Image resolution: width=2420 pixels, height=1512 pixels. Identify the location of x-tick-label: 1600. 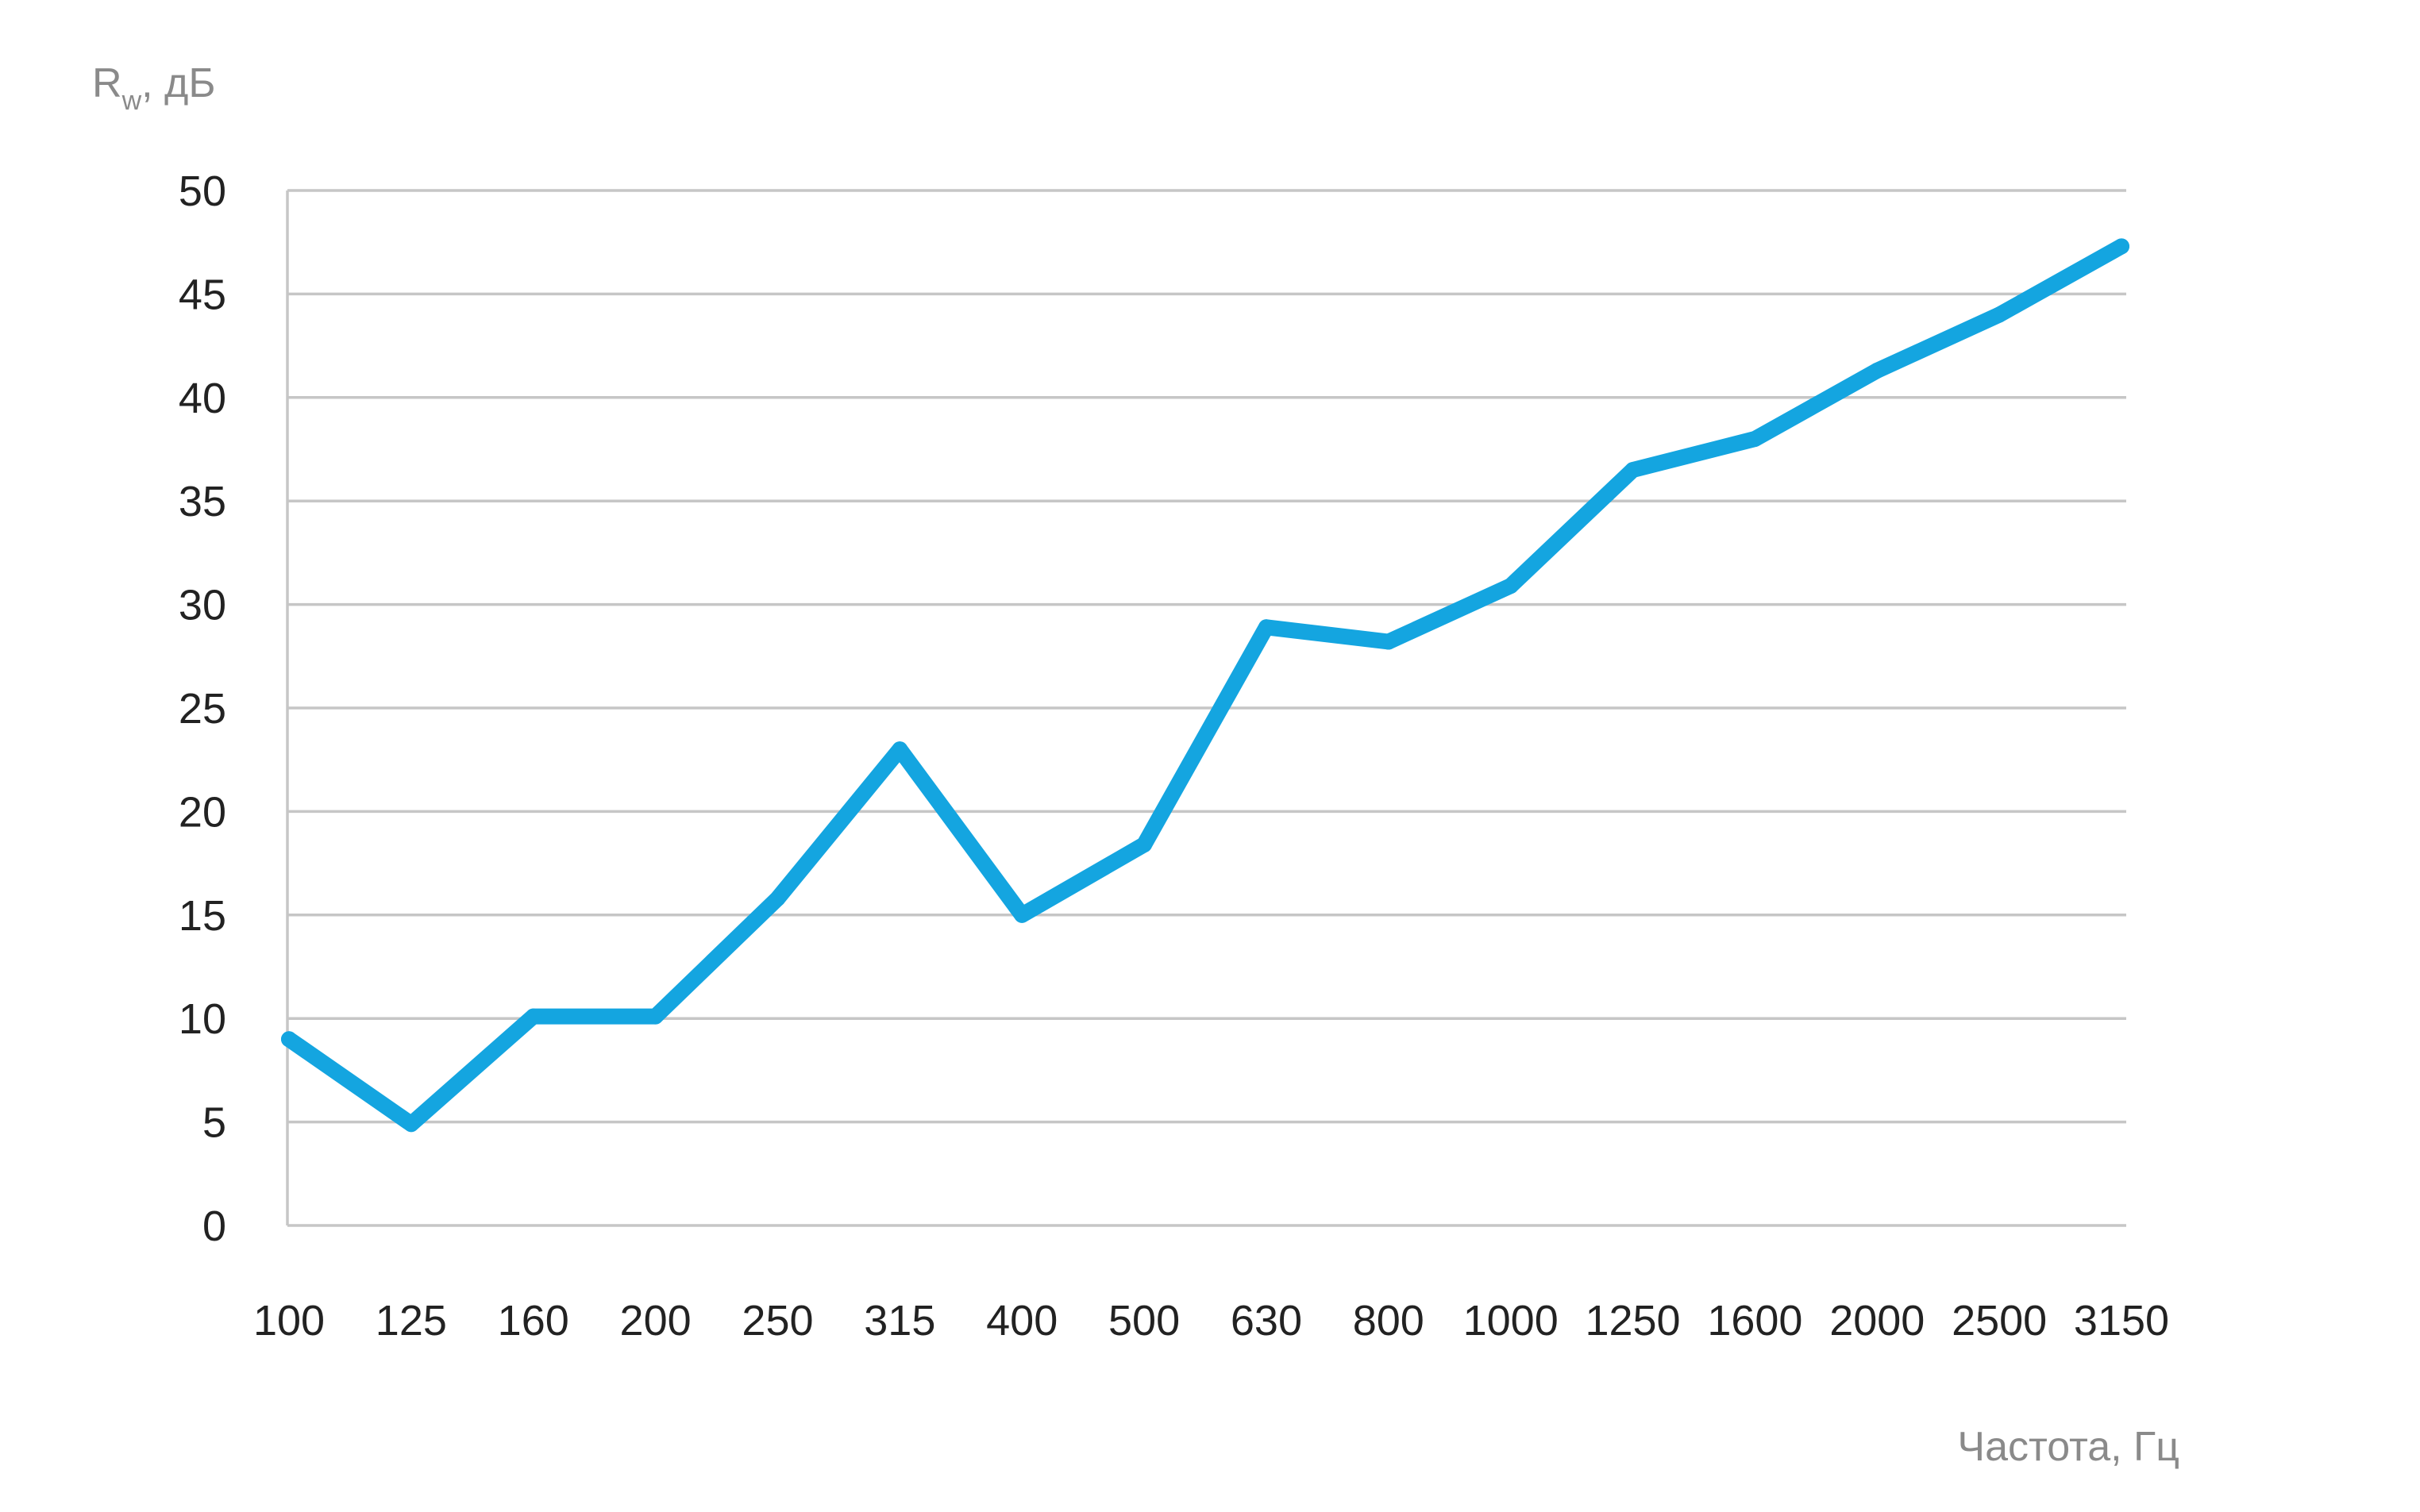
(1754, 1321).